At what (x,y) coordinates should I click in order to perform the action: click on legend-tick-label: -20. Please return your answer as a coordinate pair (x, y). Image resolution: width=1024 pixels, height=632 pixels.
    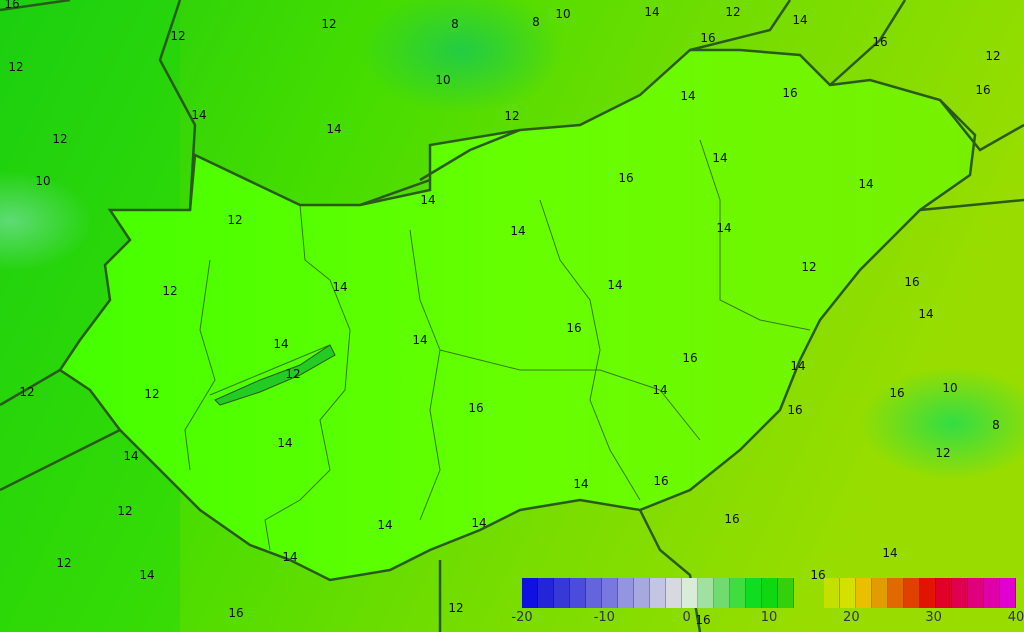
    Looking at the image, I should click on (522, 617).